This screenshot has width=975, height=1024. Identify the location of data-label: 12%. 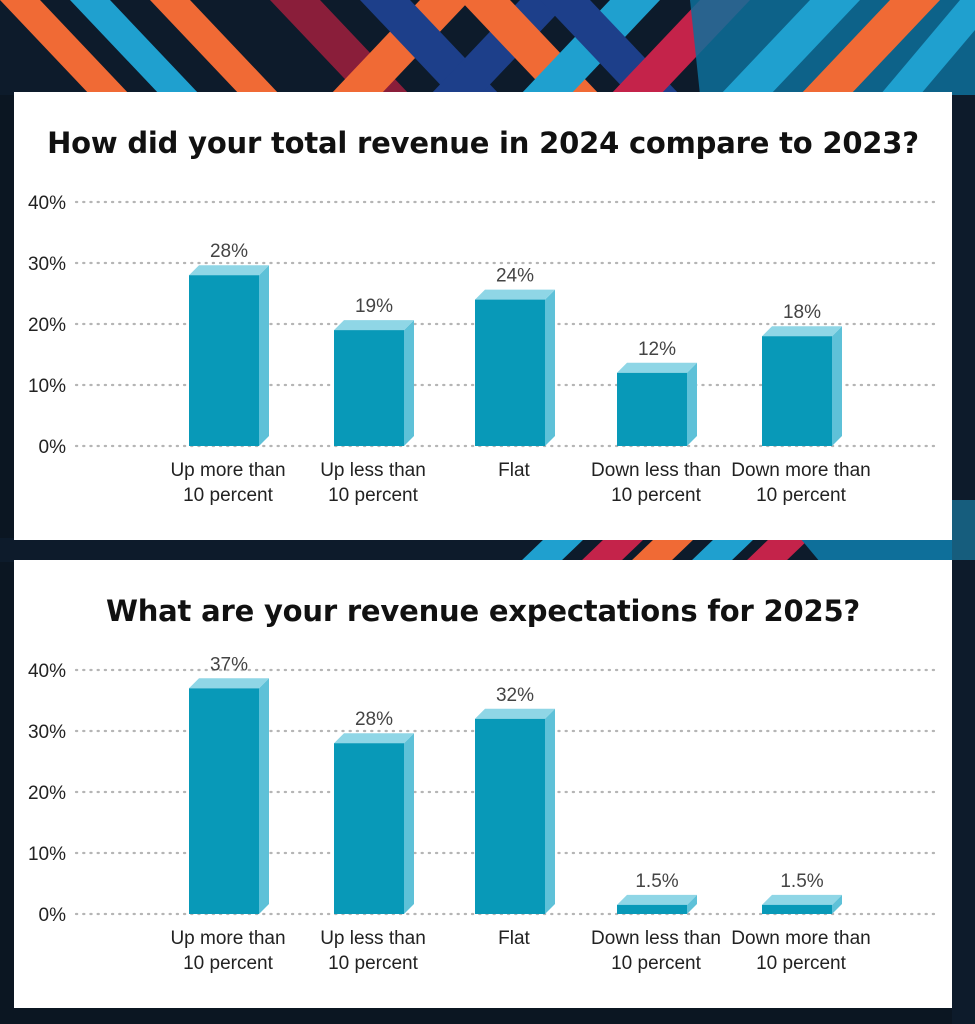
(657, 349).